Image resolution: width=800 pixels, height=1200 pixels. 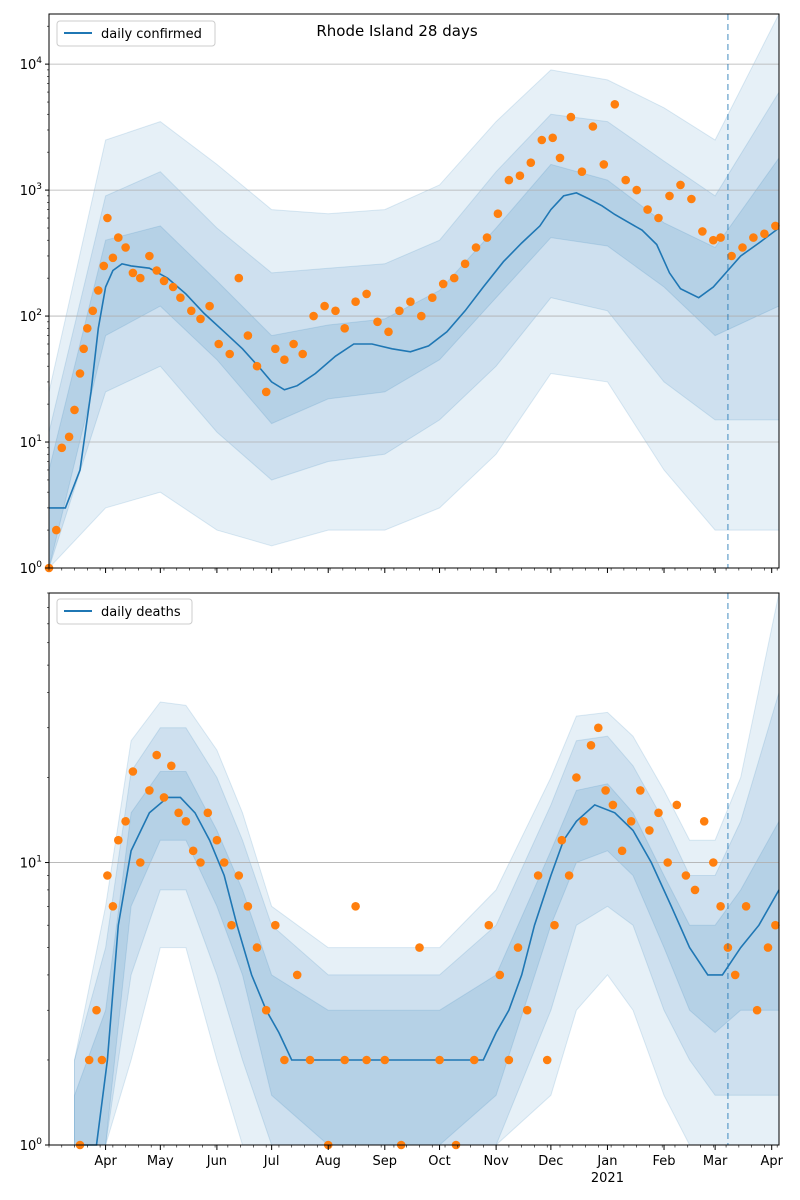 I want to click on confirmed-legend-box, so click(x=136, y=33).